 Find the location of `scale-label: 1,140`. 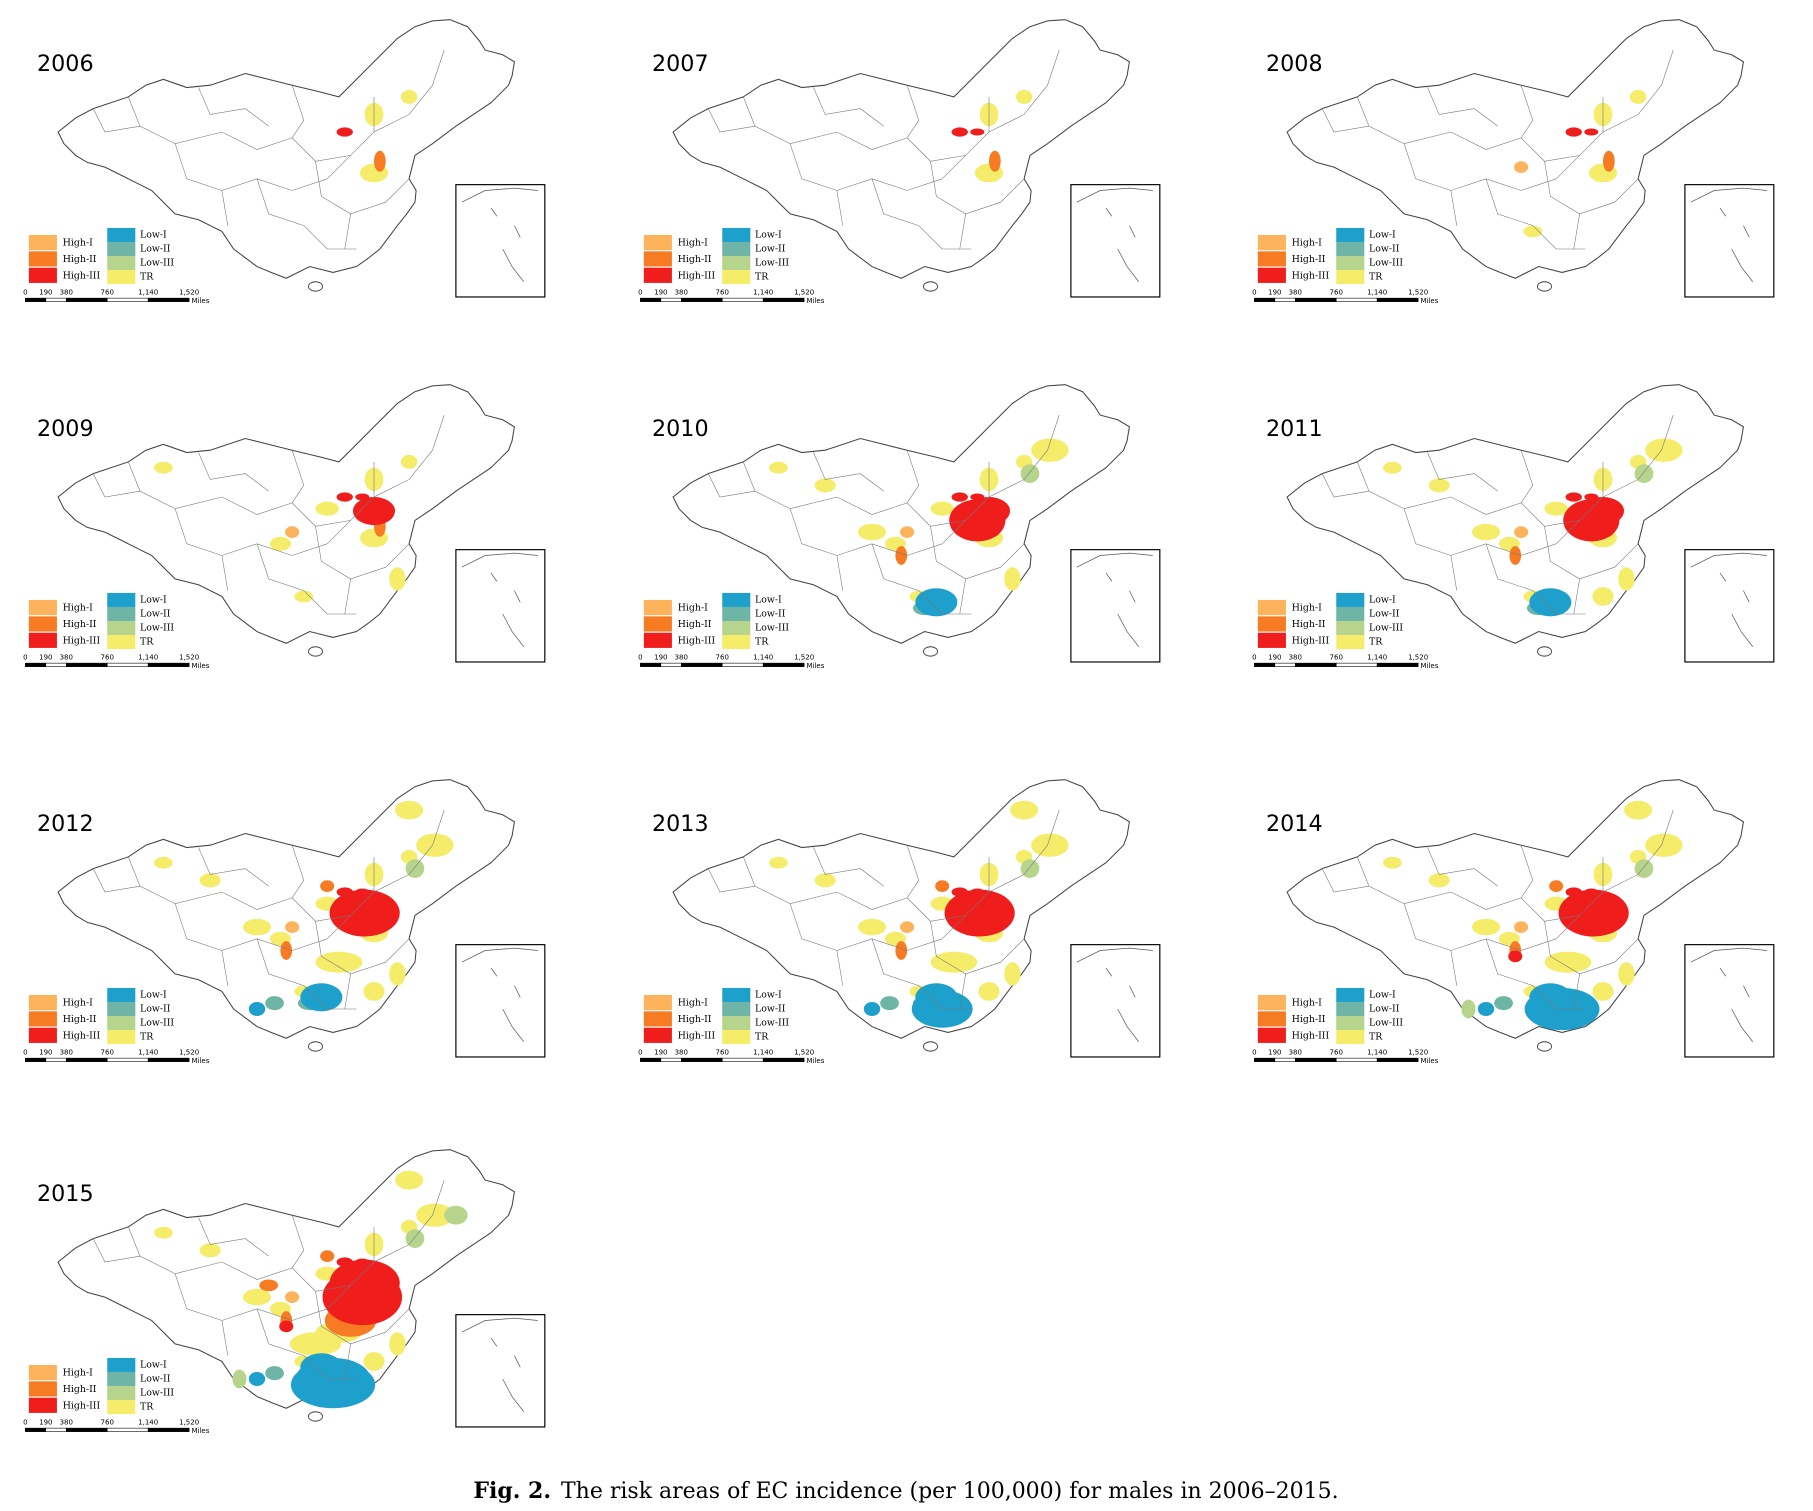

scale-label: 1,140 is located at coordinates (1377, 1052).